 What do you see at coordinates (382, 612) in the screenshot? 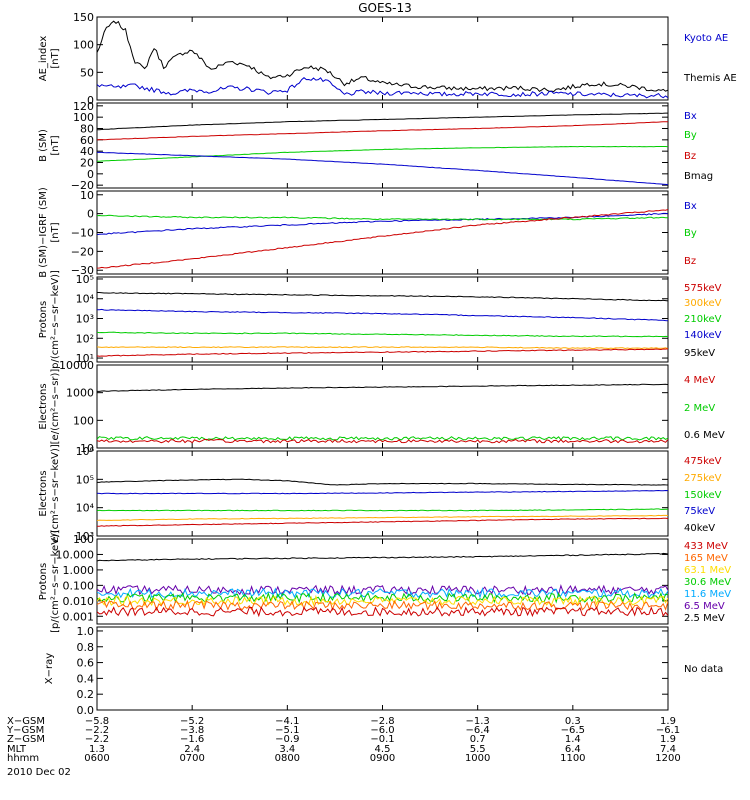
I see `series-protons_mev-433-MeV` at bounding box center [382, 612].